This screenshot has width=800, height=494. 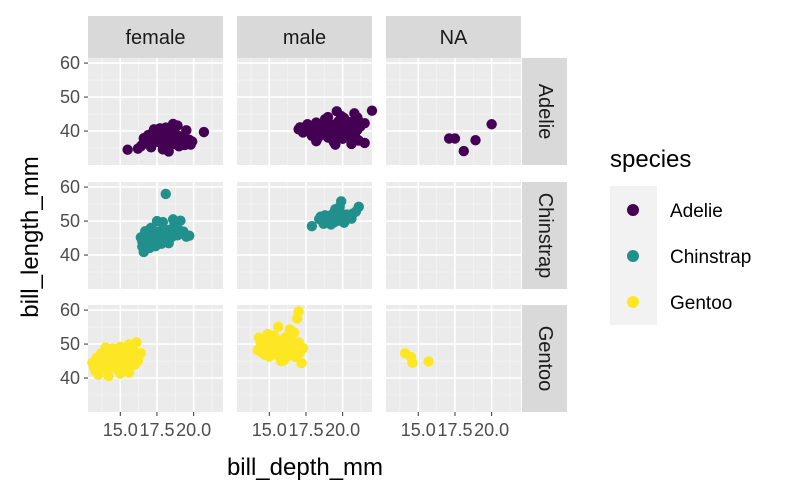 I want to click on legend-title: species, so click(x=650, y=159).